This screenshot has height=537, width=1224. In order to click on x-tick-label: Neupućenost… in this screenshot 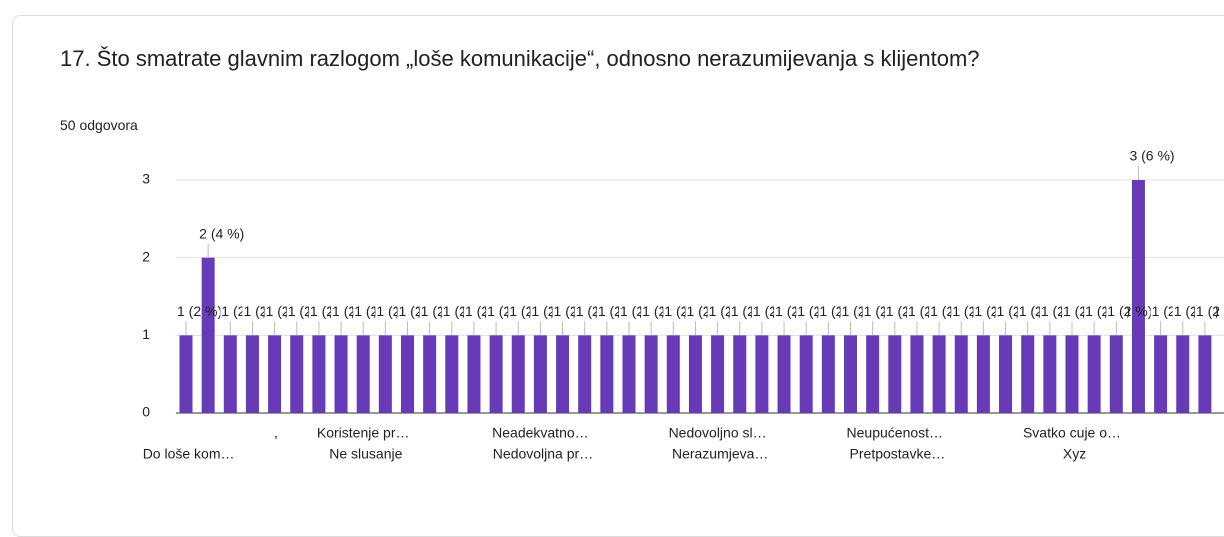, I will do `click(895, 433)`.